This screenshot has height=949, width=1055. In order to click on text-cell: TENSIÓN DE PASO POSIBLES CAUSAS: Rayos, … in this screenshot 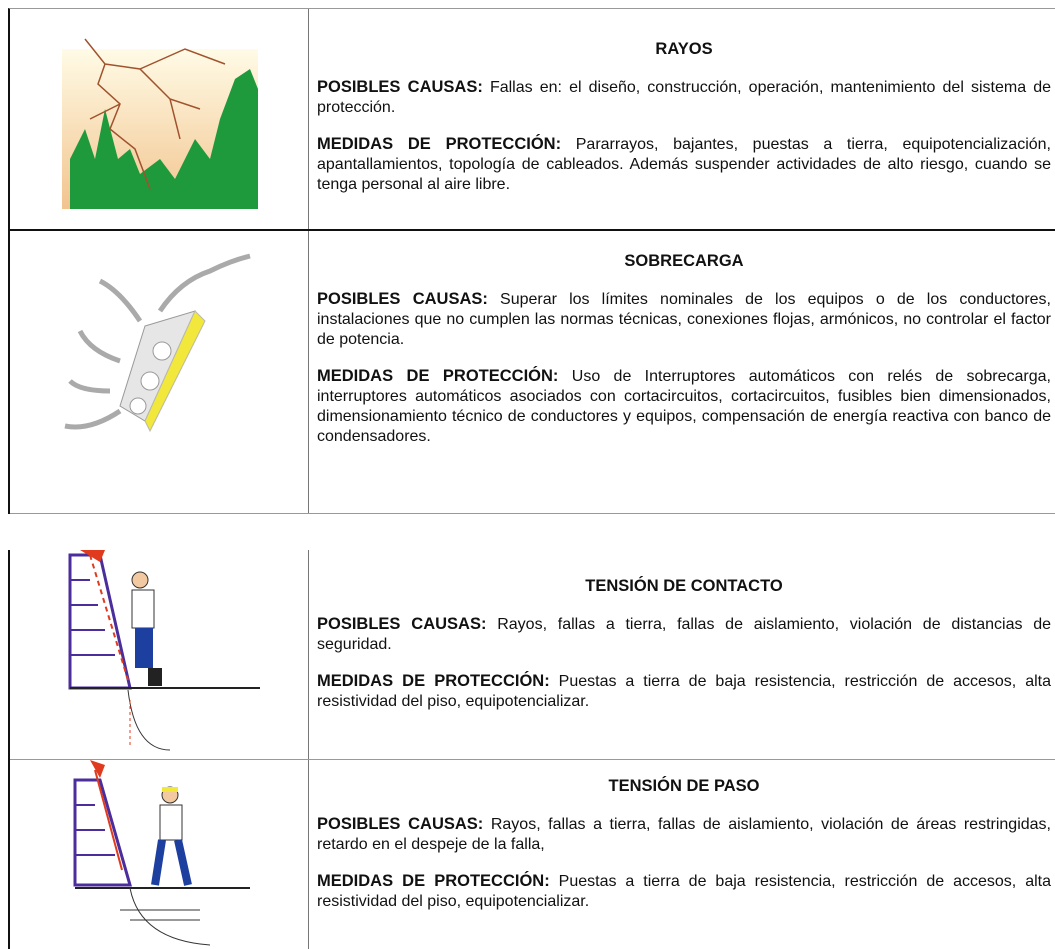, I will do `click(682, 854)`.